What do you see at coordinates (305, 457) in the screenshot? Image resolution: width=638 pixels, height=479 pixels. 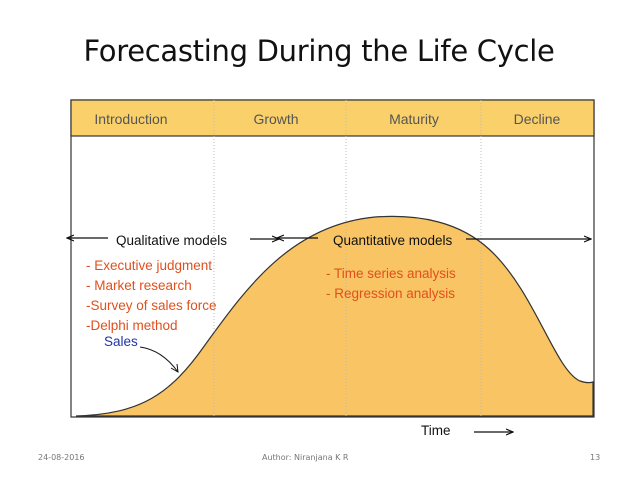 I see `footer-author: Author: Niranjana K R` at bounding box center [305, 457].